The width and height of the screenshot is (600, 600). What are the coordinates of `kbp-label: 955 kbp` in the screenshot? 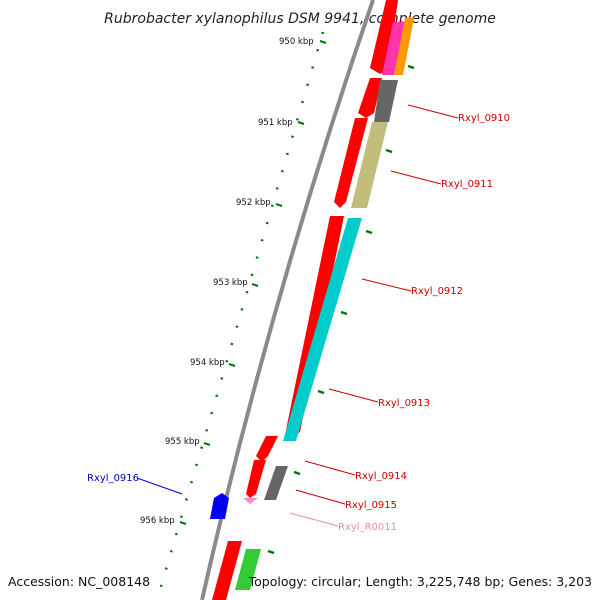 It's located at (182, 442).